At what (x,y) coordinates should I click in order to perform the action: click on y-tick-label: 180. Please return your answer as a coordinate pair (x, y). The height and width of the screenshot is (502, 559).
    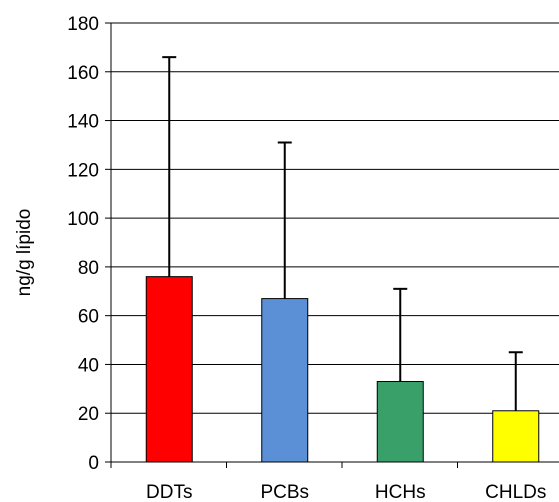
    Looking at the image, I should click on (83, 24).